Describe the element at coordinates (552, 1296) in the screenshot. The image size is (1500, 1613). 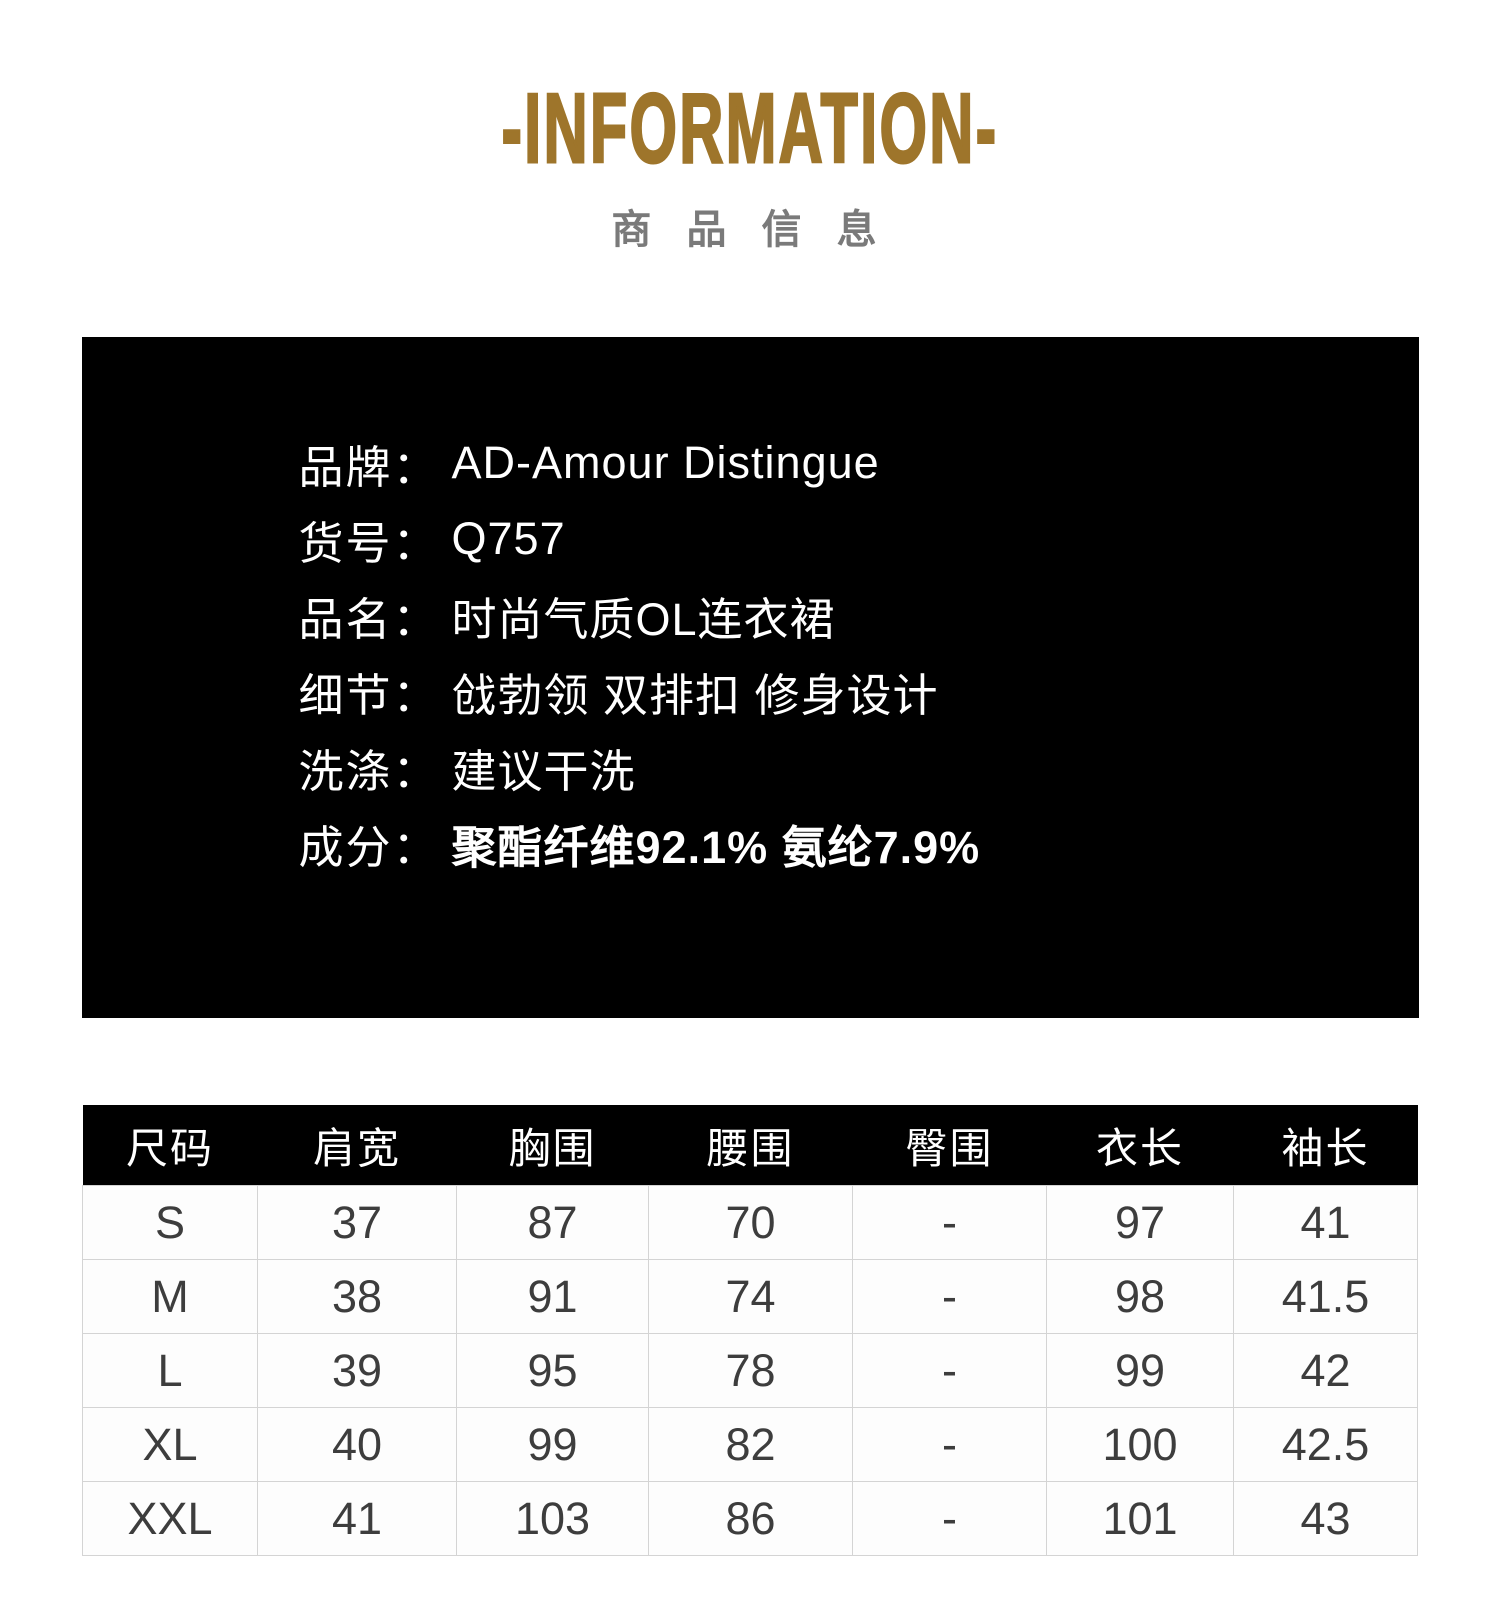
I see `cell: 91` at that location.